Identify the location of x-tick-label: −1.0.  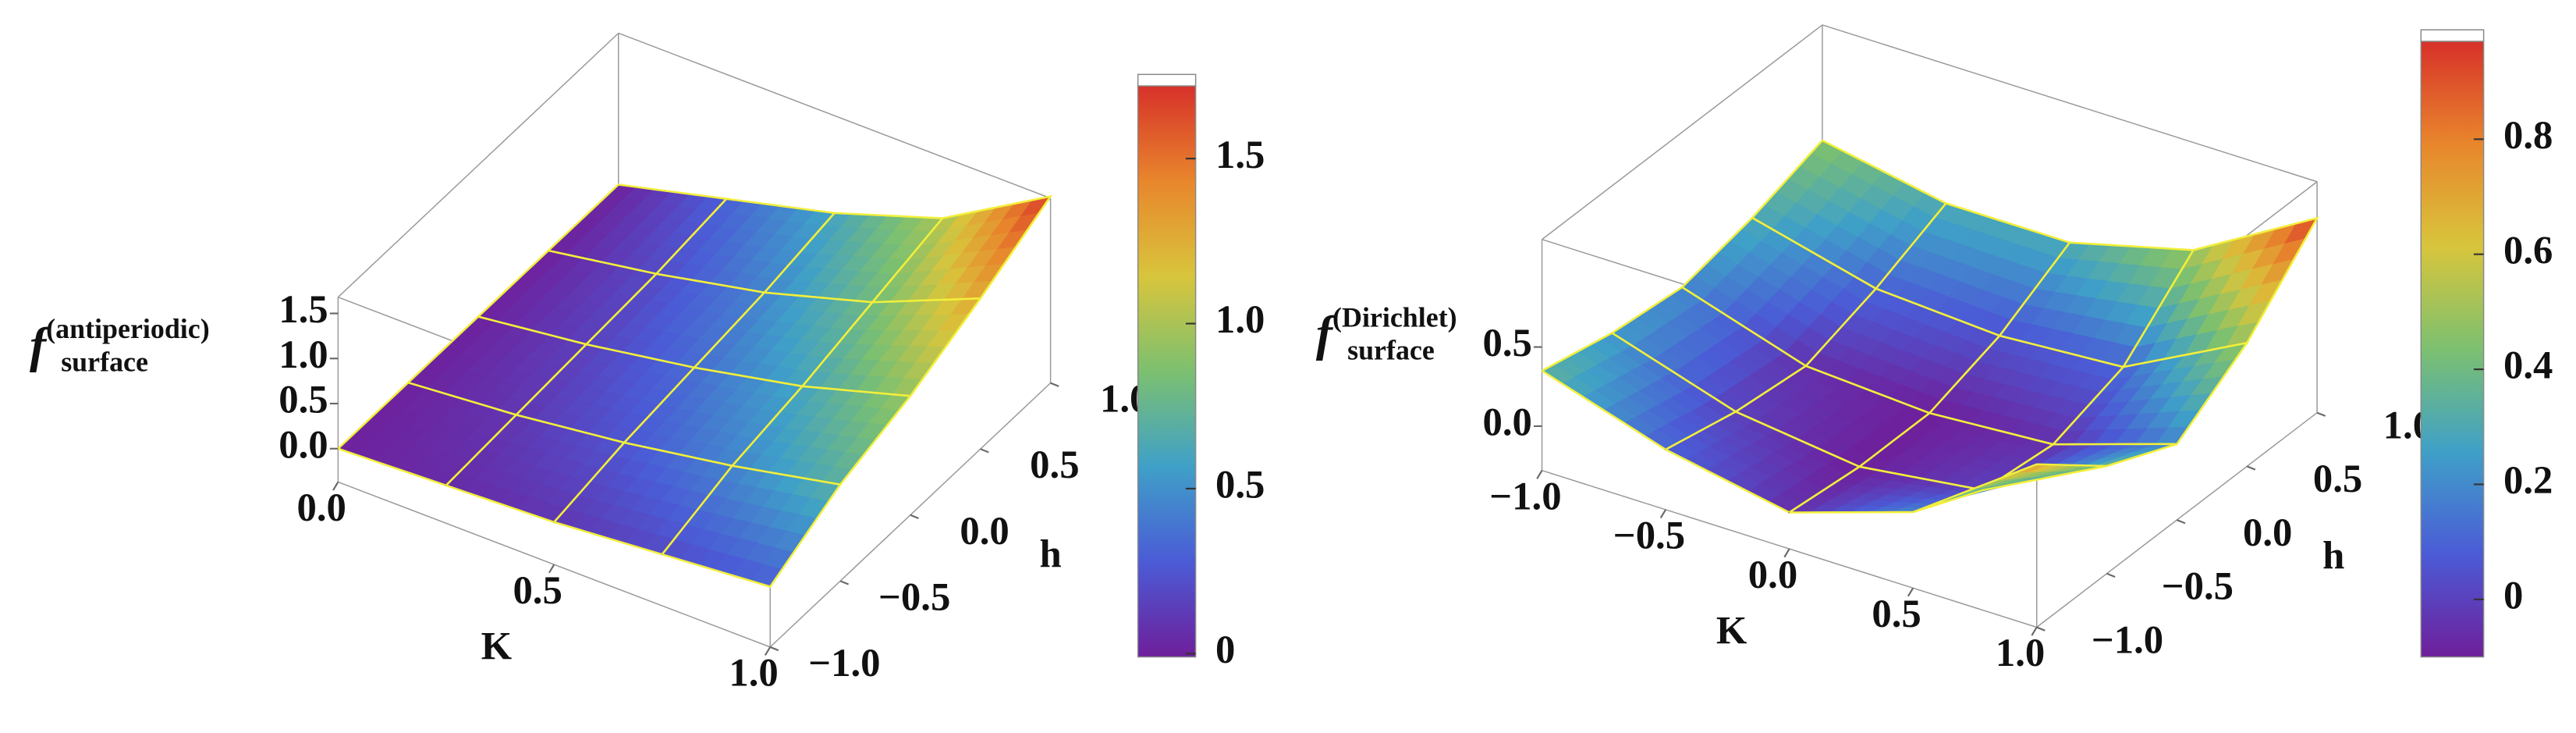
(1525, 496).